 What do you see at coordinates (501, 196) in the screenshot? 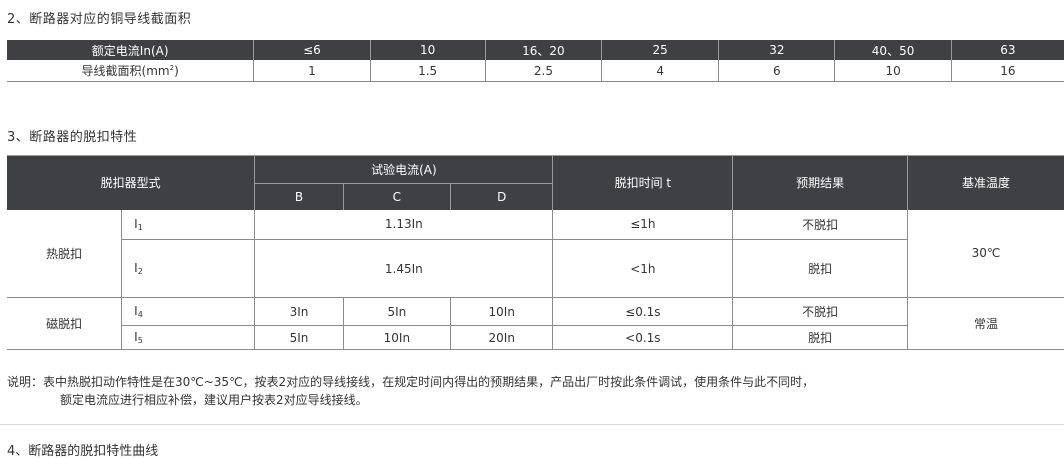
I see `header-d: D` at bounding box center [501, 196].